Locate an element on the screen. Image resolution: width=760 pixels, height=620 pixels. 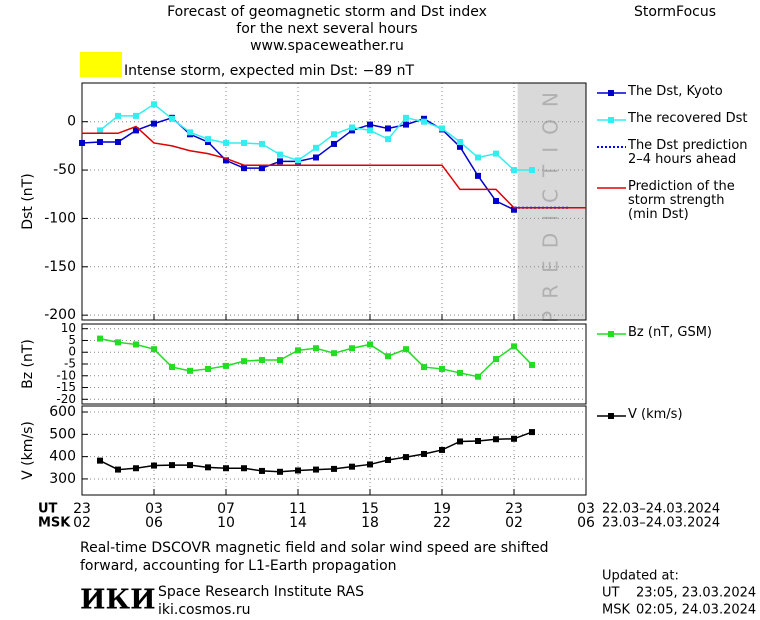
y-tick-label: -5 is located at coordinates (70, 364).